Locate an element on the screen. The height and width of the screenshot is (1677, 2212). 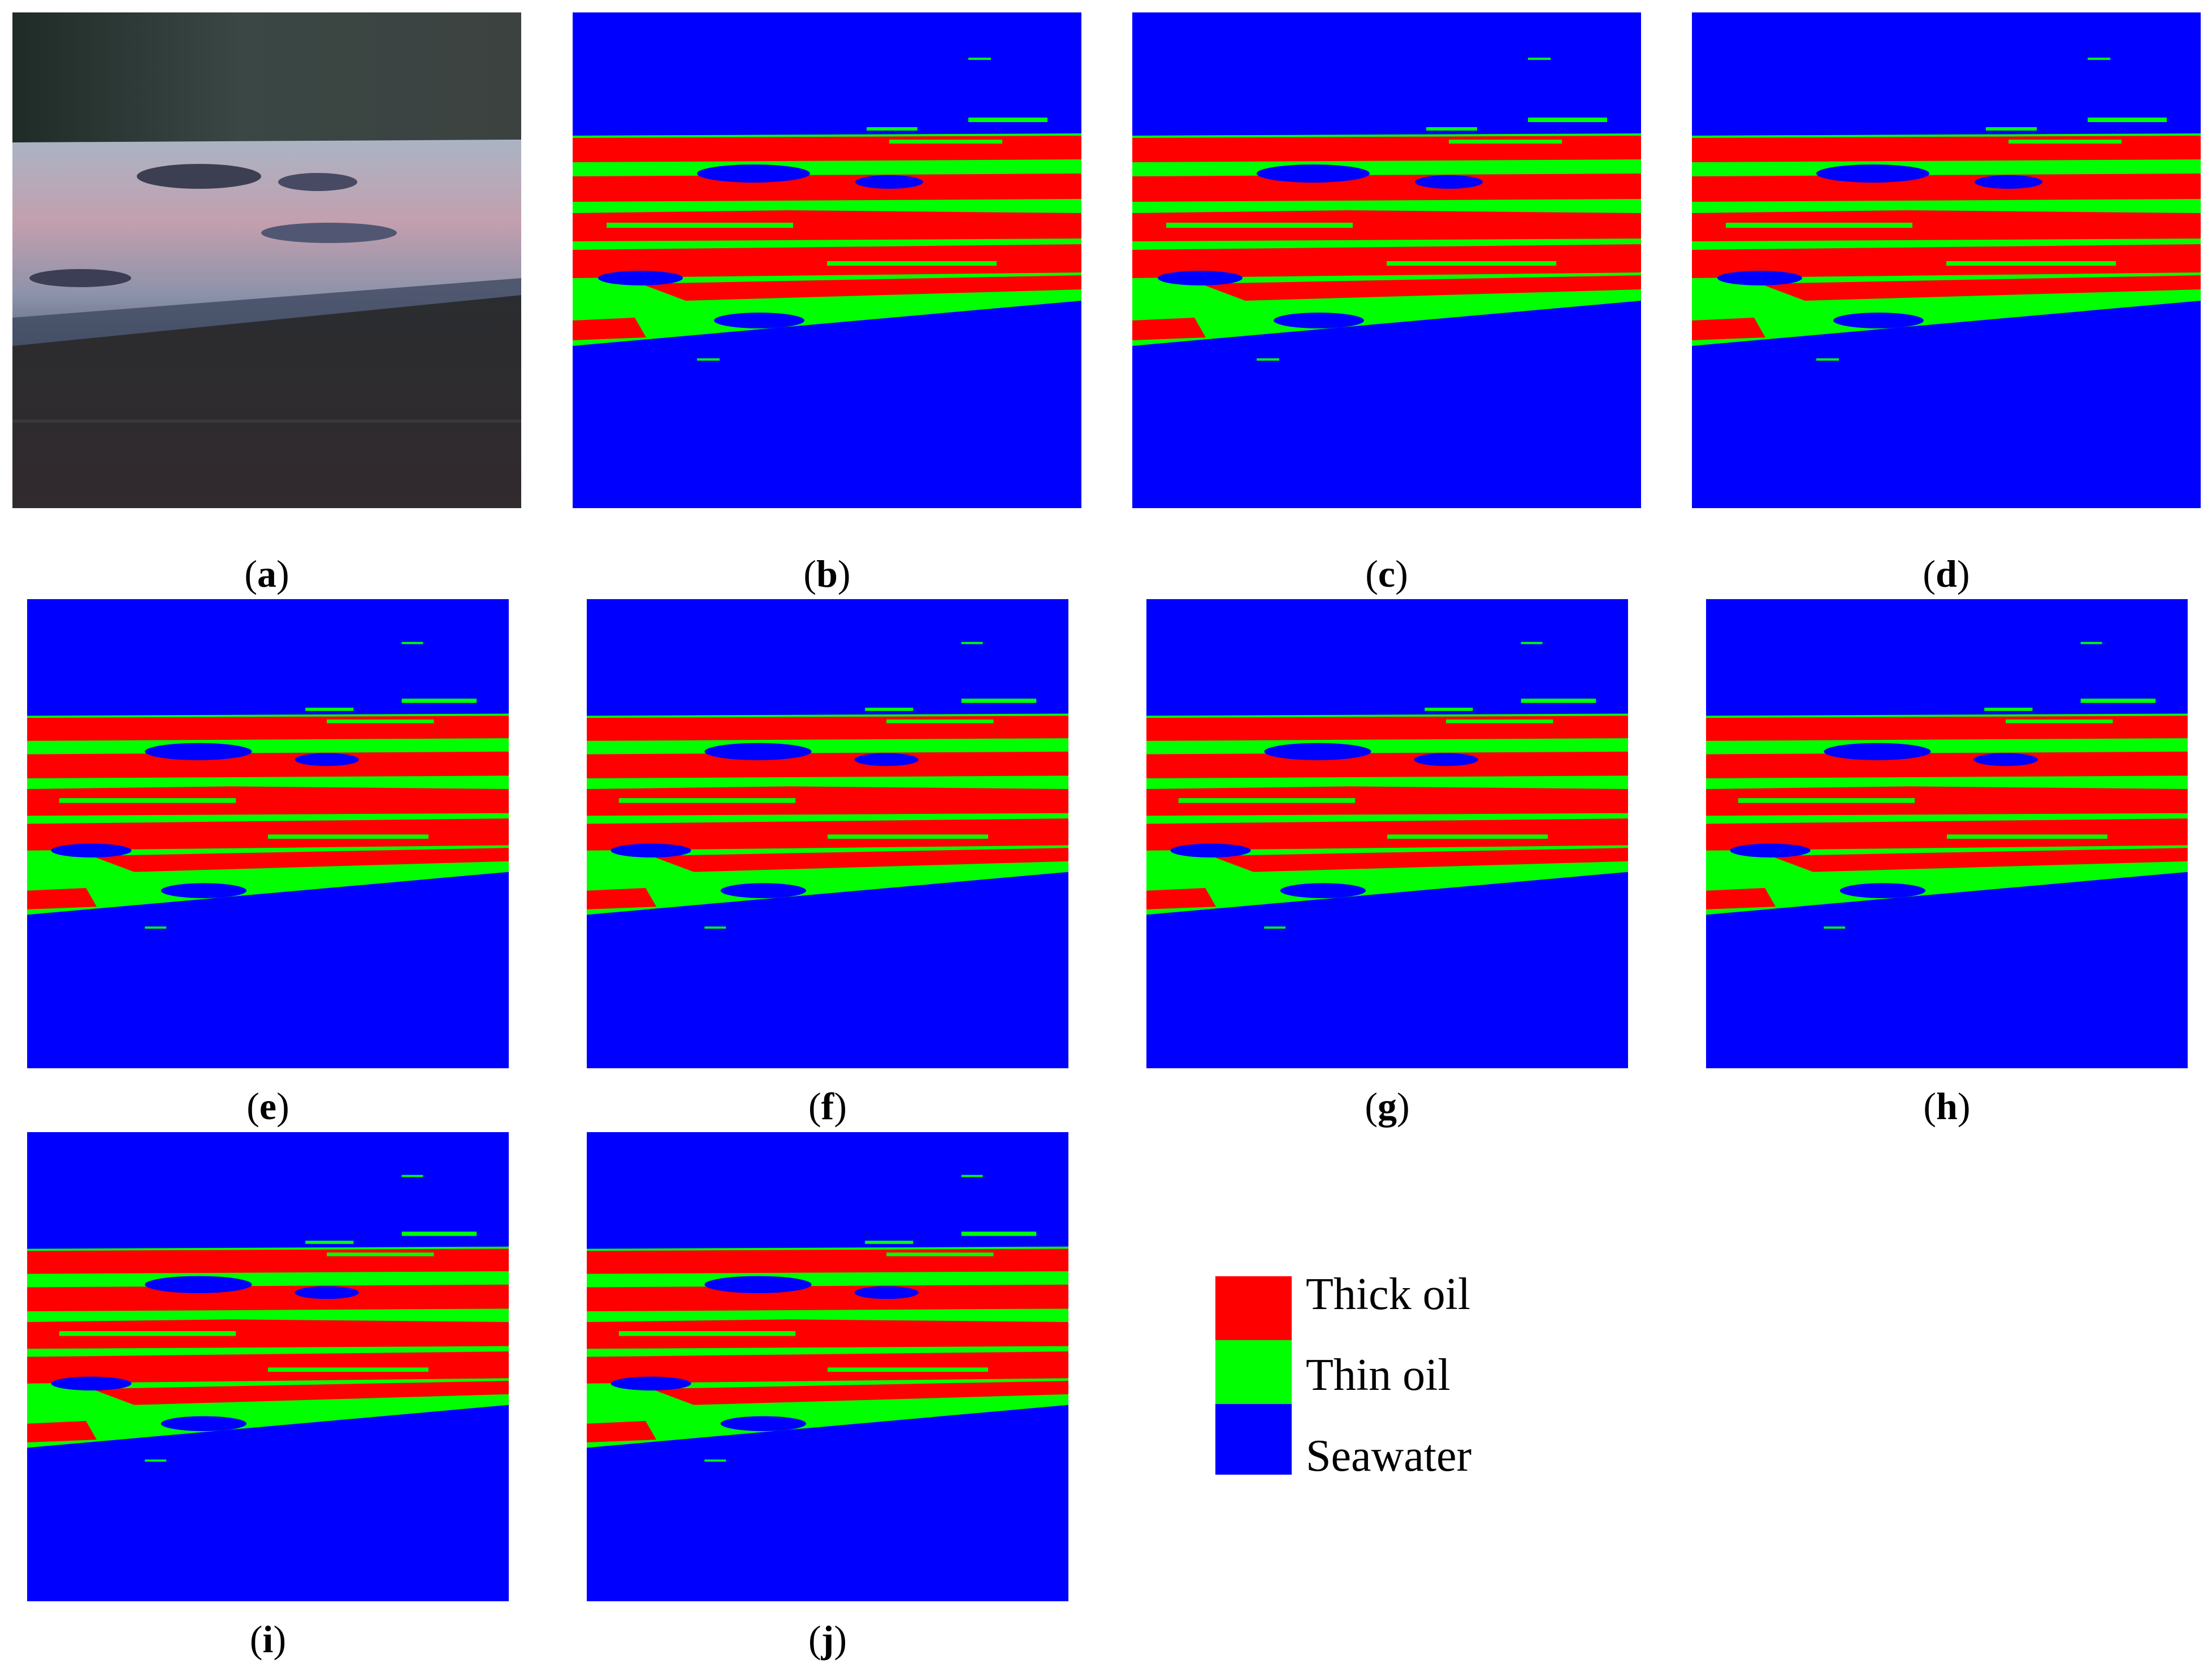
panel-c-map is located at coordinates (1387, 260).